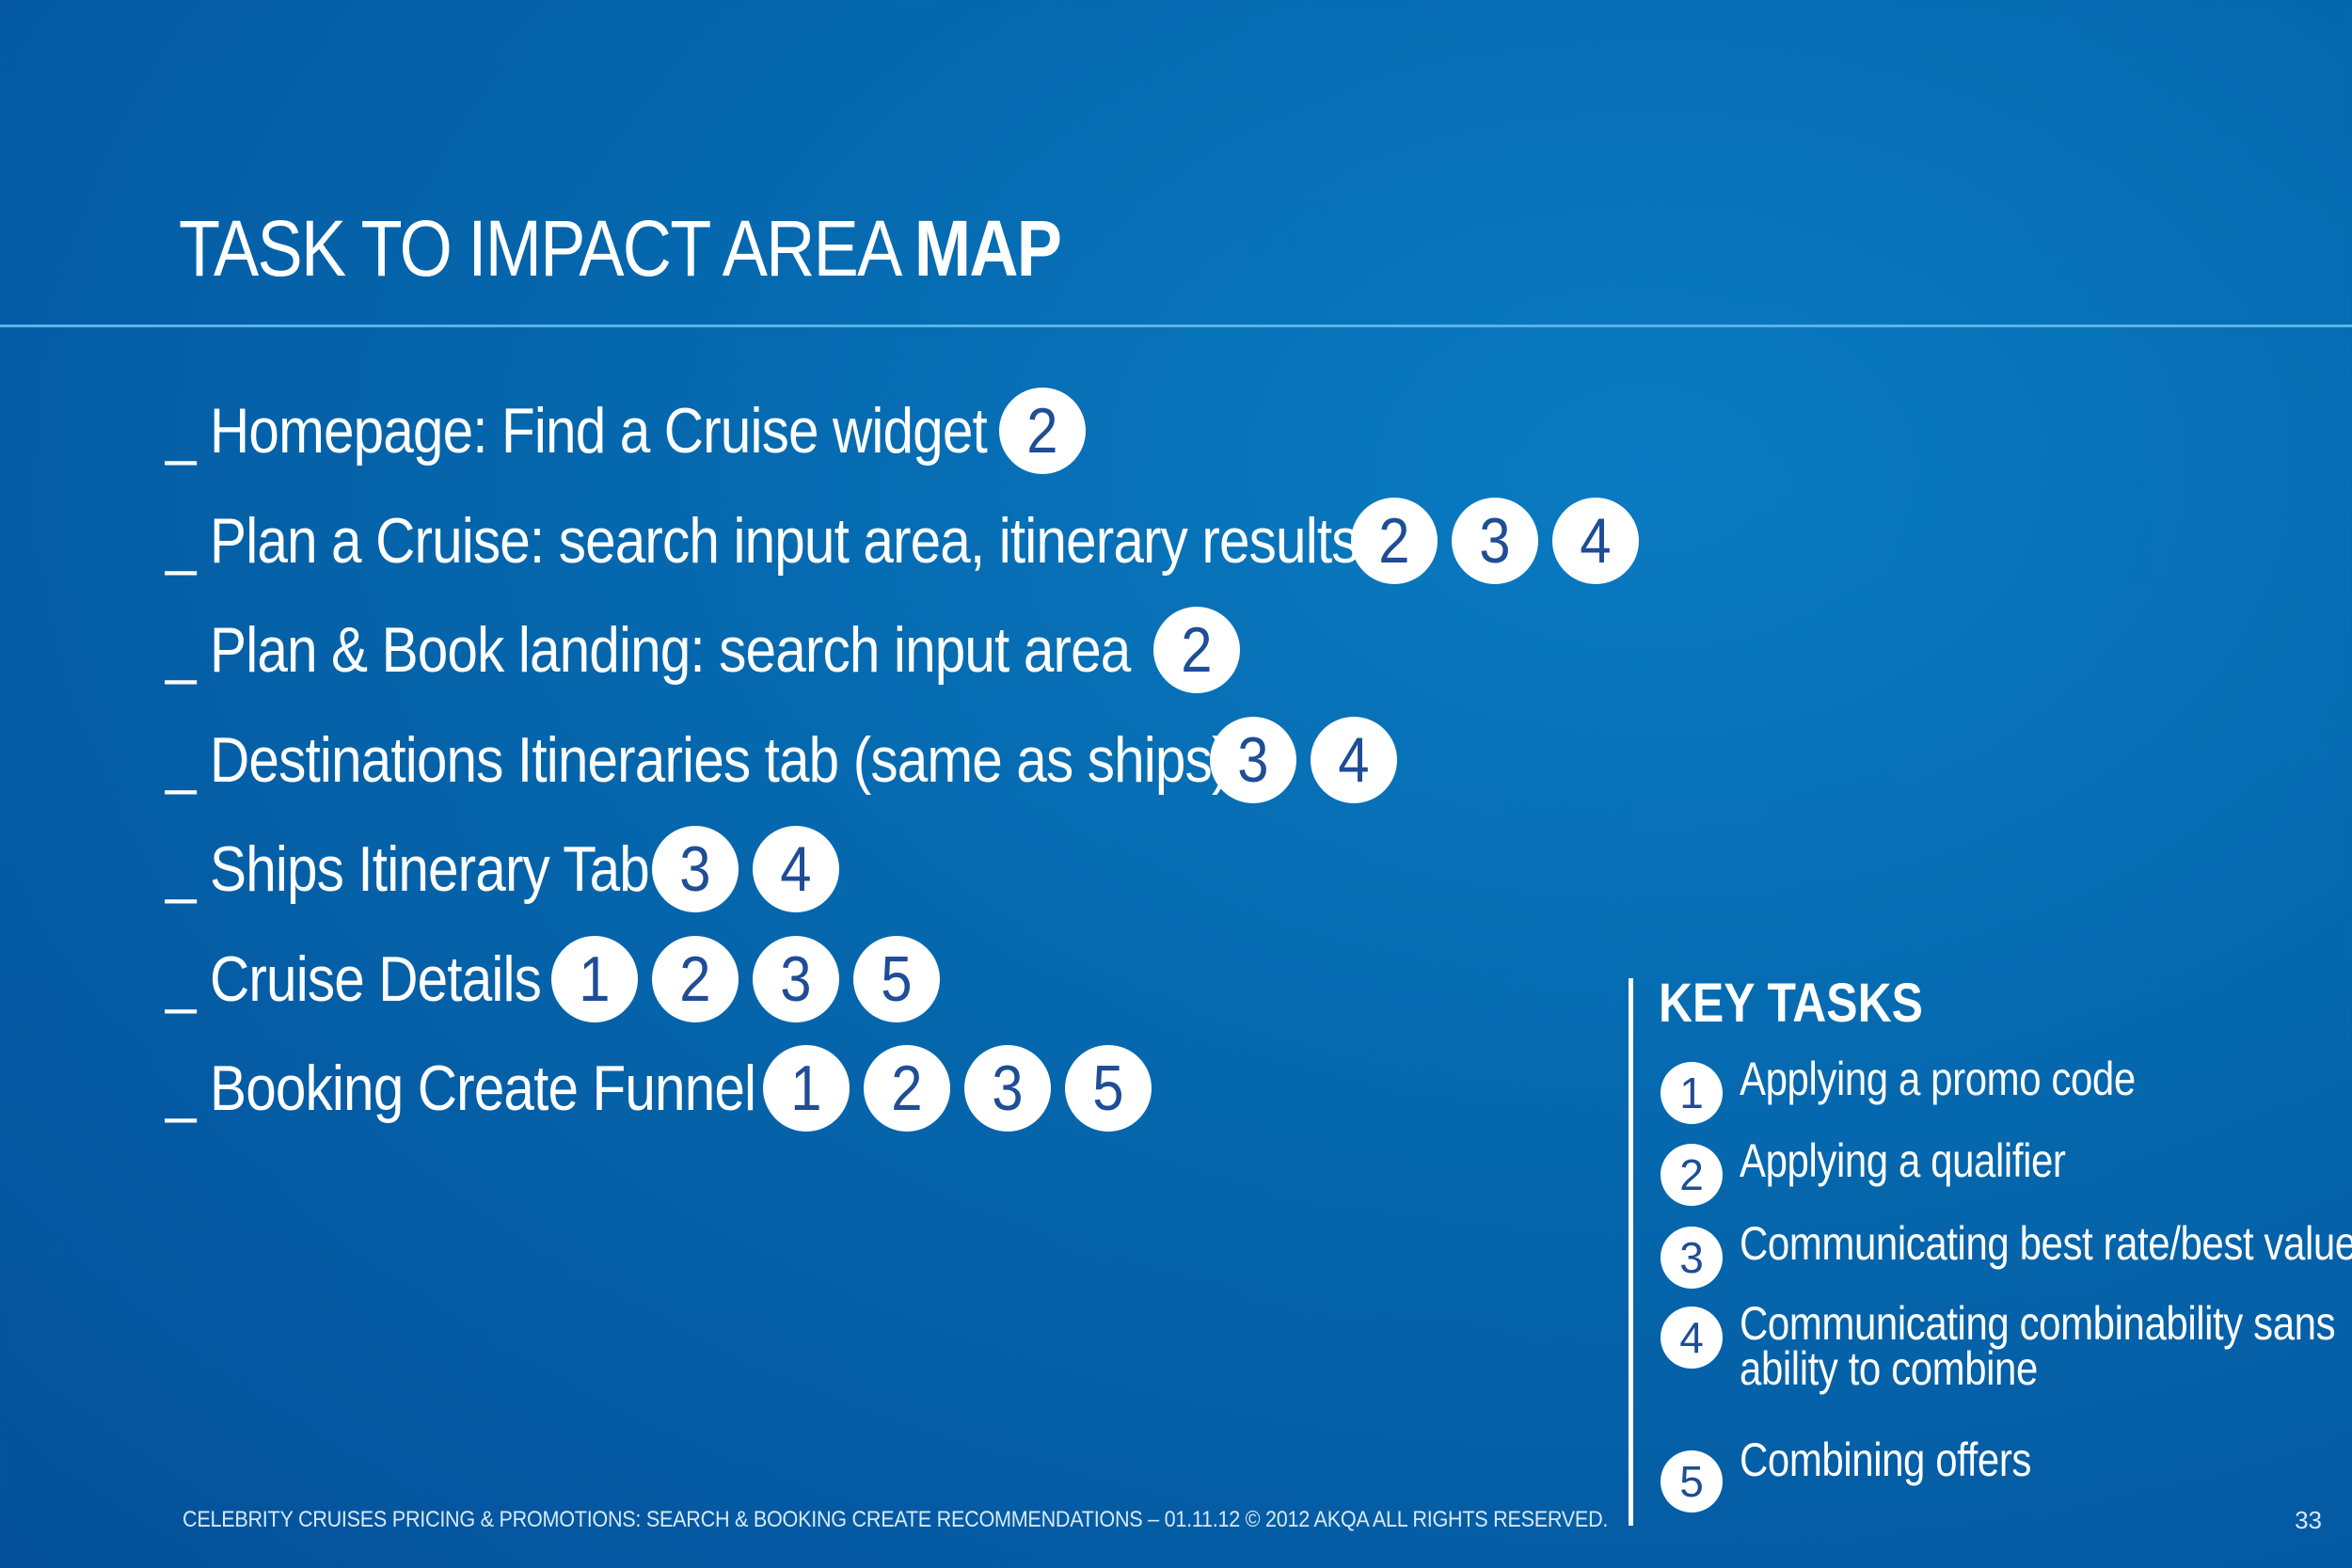 The image size is (2352, 1568). Describe the element at coordinates (1692, 1338) in the screenshot. I see `key-task-number-badge: 4` at that location.